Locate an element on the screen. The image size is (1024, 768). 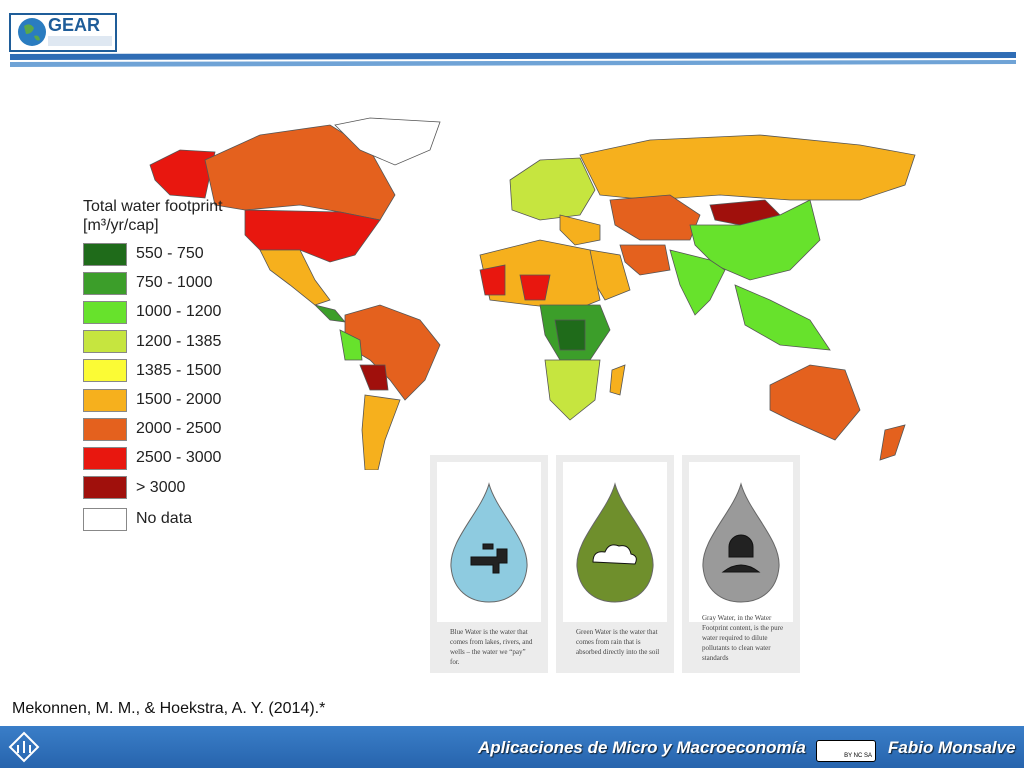
legend-label: 1385 - 1500 is located at coordinates (179, 370).